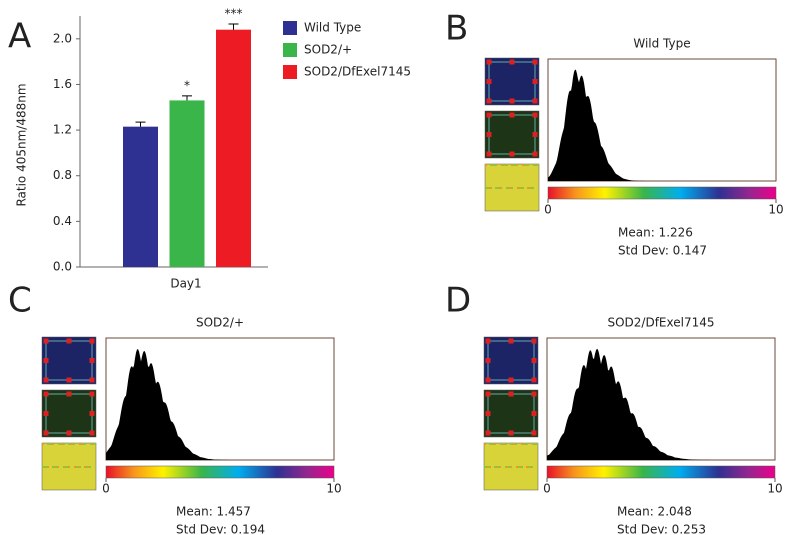 The image size is (800, 535). Describe the element at coordinates (185, 284) in the screenshot. I see `x-tick-label: Day1` at that location.